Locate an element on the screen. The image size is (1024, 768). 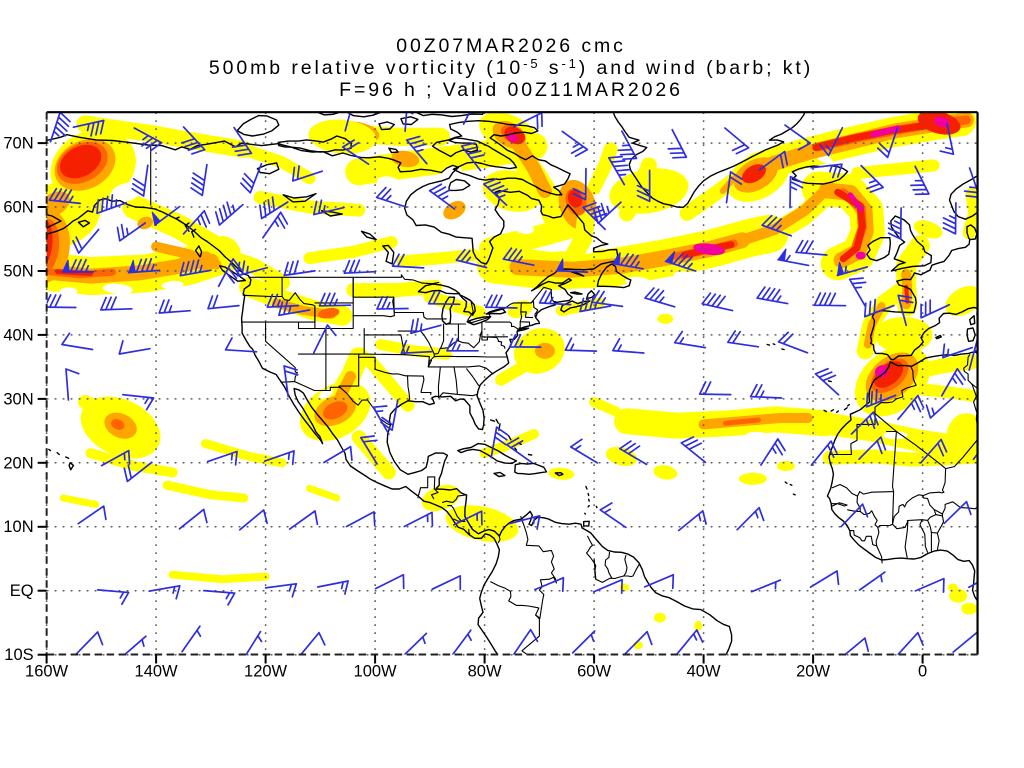
svg-text: 40N is located at coordinates (18, 335).